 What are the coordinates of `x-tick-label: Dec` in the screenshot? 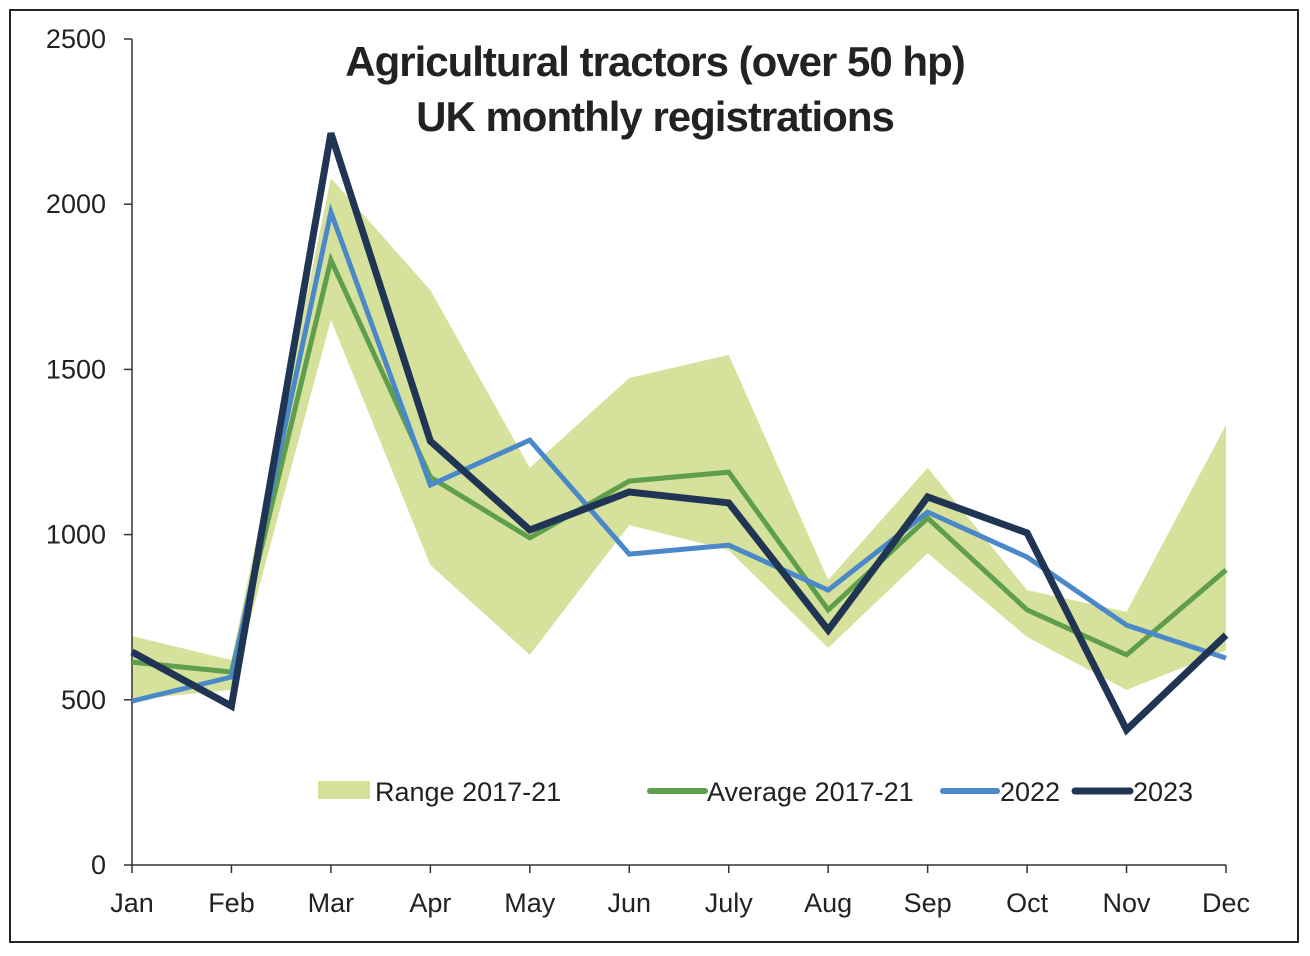 It's located at (1226, 903).